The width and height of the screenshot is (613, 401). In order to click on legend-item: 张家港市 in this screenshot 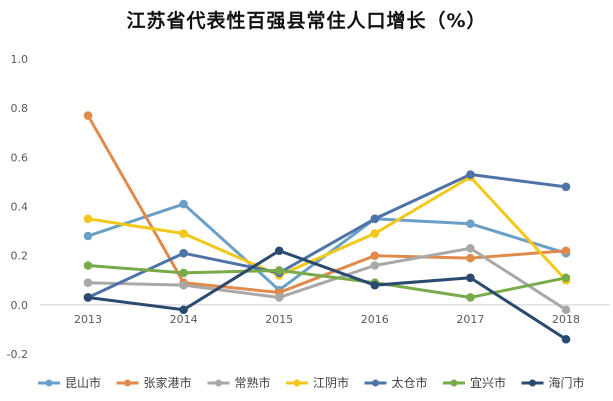, I will do `click(154, 382)`.